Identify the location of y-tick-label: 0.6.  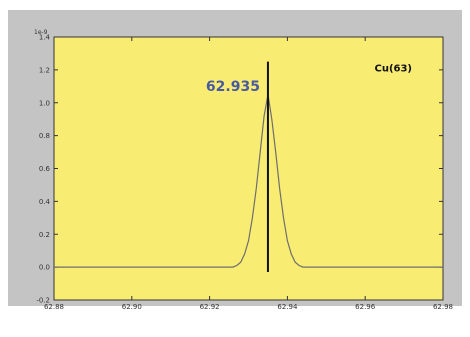
(45, 169).